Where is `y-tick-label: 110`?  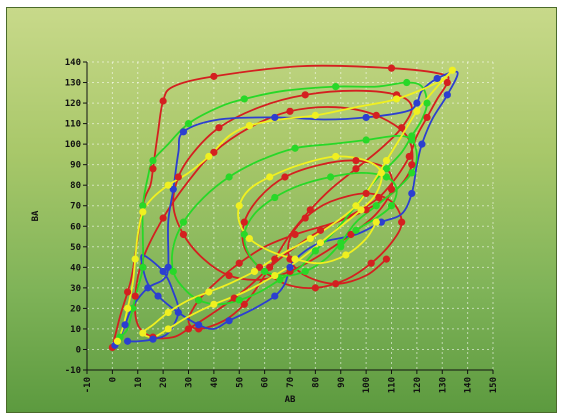
y-tick-label: 110 is located at coordinates (73, 125).